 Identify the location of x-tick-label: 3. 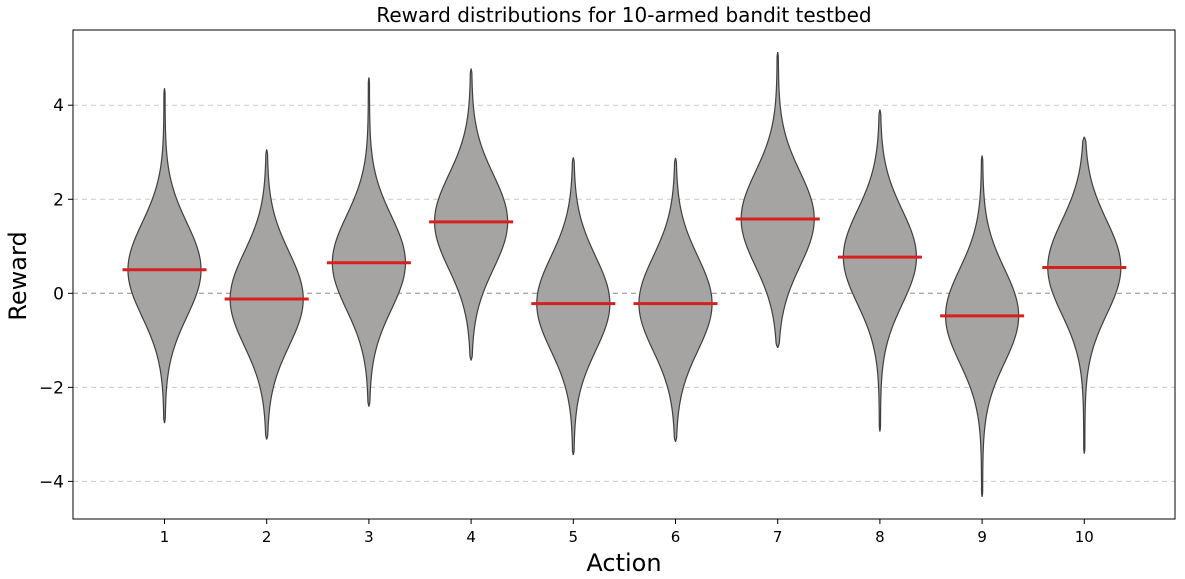
(369, 537).